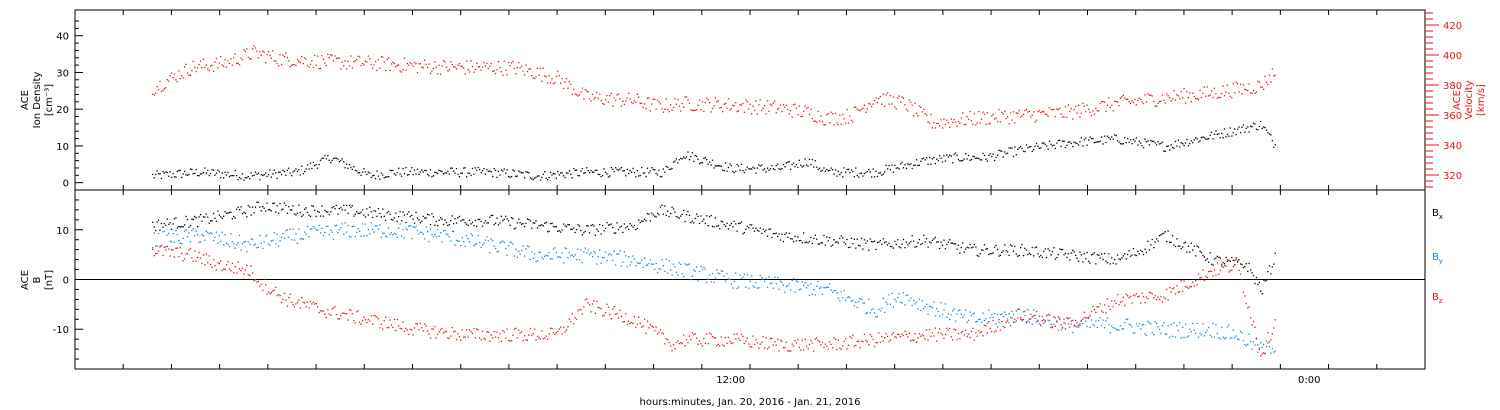 This screenshot has width=1500, height=410. I want to click on b-y-tick-label: -10, so click(61, 330).